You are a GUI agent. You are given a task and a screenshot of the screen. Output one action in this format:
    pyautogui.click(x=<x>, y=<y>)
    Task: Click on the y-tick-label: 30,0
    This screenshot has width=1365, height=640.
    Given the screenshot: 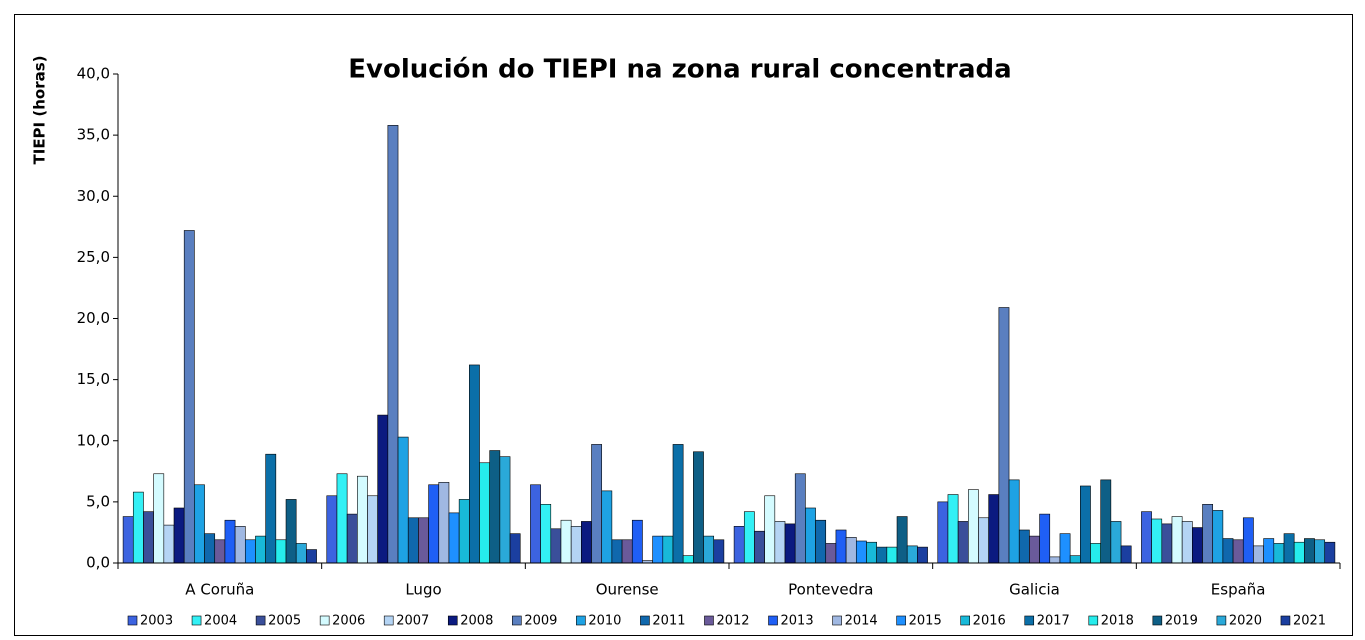 What is the action you would take?
    pyautogui.click(x=93, y=196)
    